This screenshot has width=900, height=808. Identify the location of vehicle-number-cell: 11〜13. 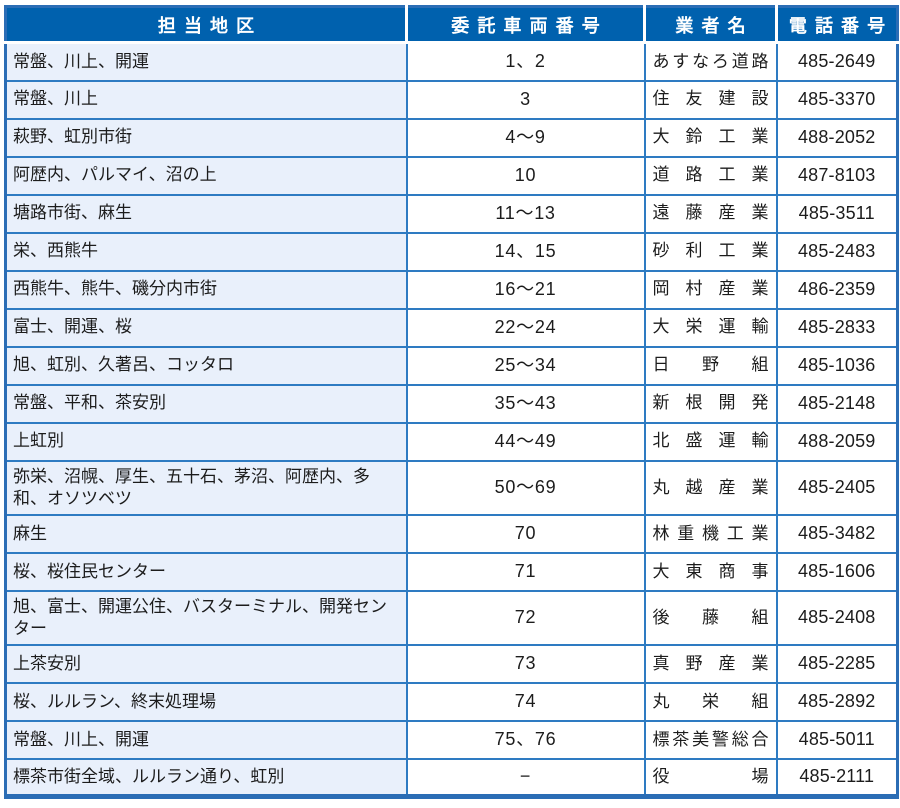
(525, 213).